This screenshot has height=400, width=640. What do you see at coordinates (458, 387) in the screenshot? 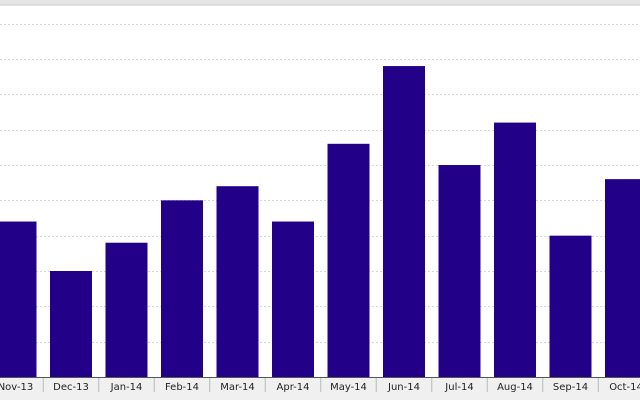
I see `x-tick-label-jul-14: Jul-14` at bounding box center [458, 387].